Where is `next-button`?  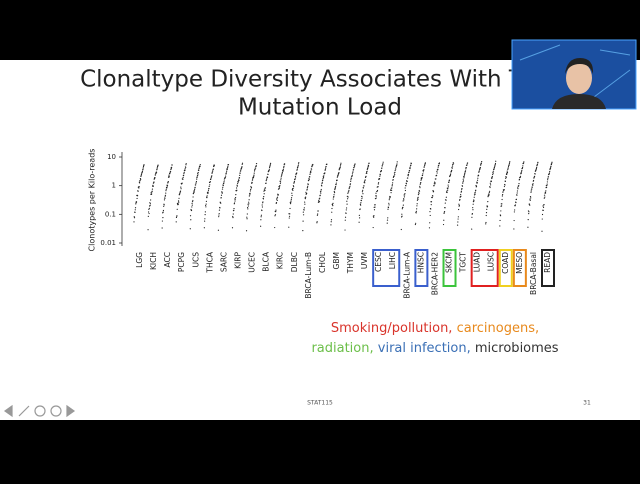 next-button is located at coordinates (71, 411).